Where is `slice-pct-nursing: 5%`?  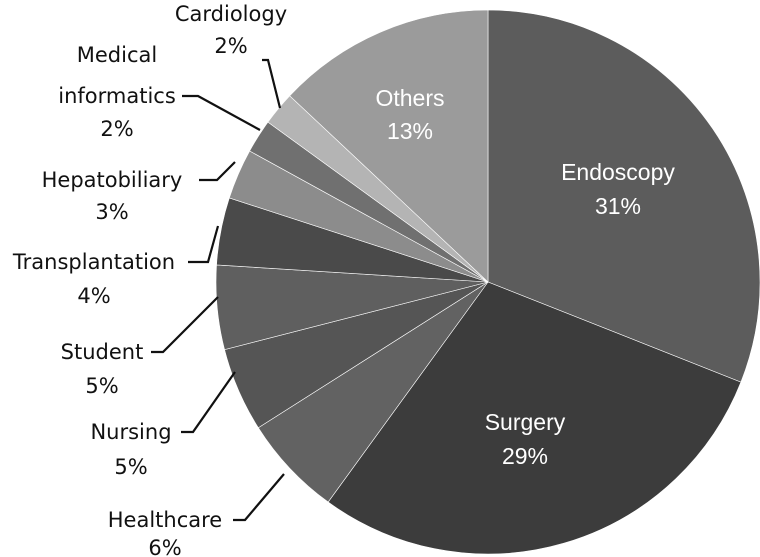
slice-pct-nursing: 5% is located at coordinates (130, 467).